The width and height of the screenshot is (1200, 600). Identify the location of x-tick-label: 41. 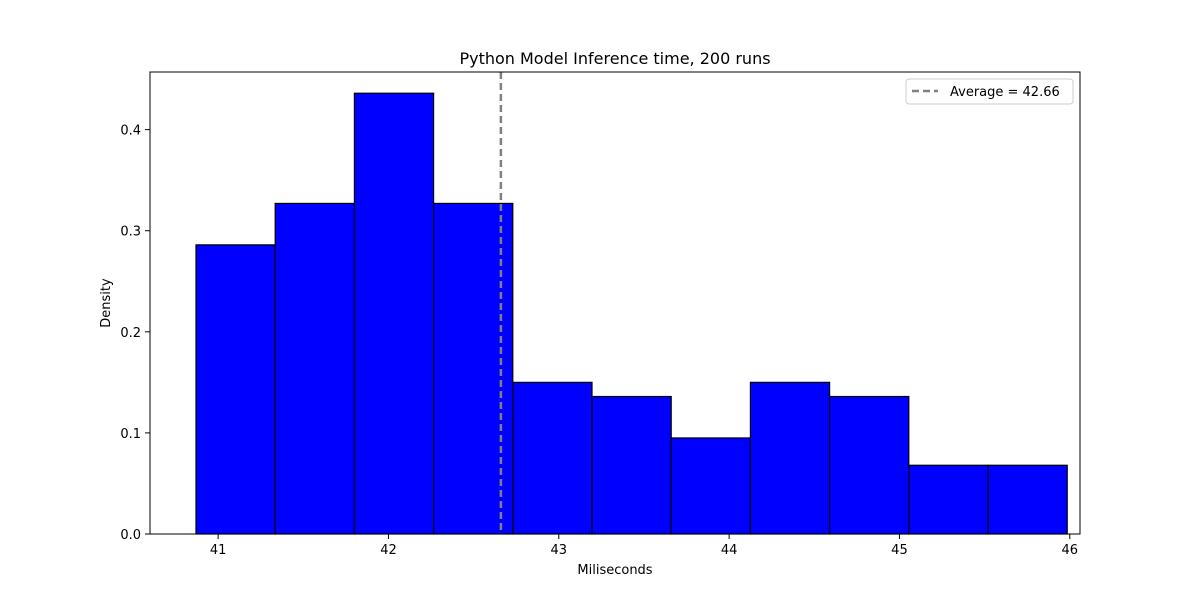
(218, 550).